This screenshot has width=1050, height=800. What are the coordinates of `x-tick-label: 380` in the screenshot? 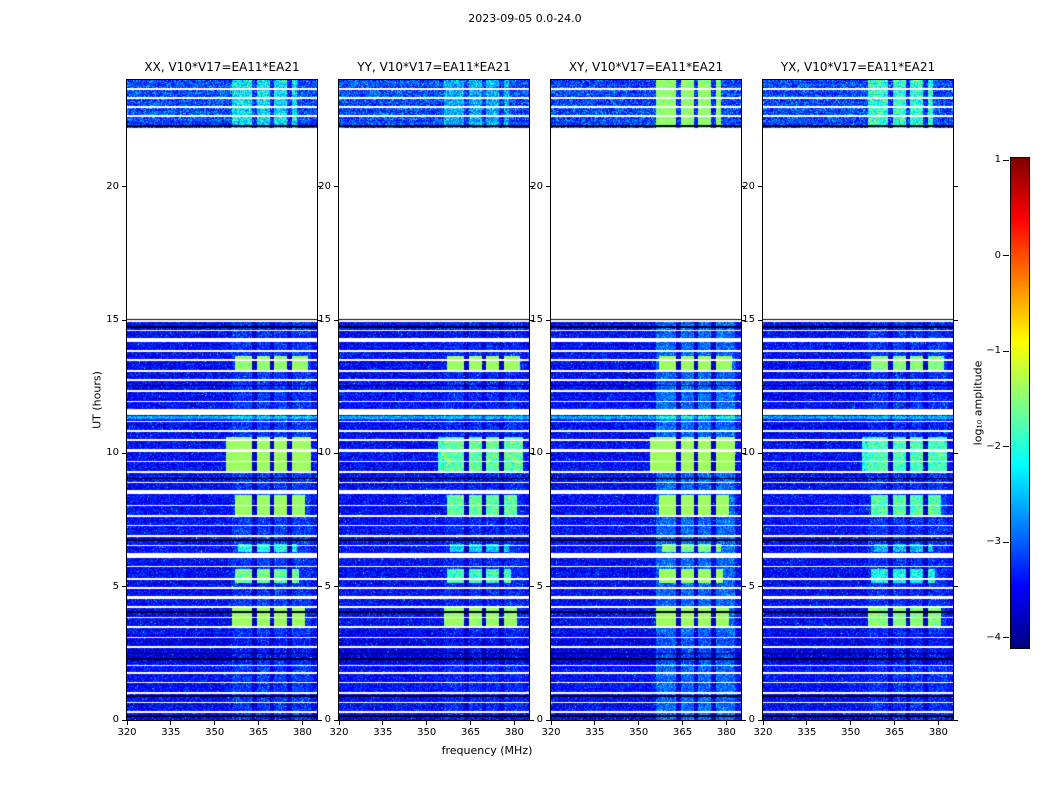 It's located at (514, 732).